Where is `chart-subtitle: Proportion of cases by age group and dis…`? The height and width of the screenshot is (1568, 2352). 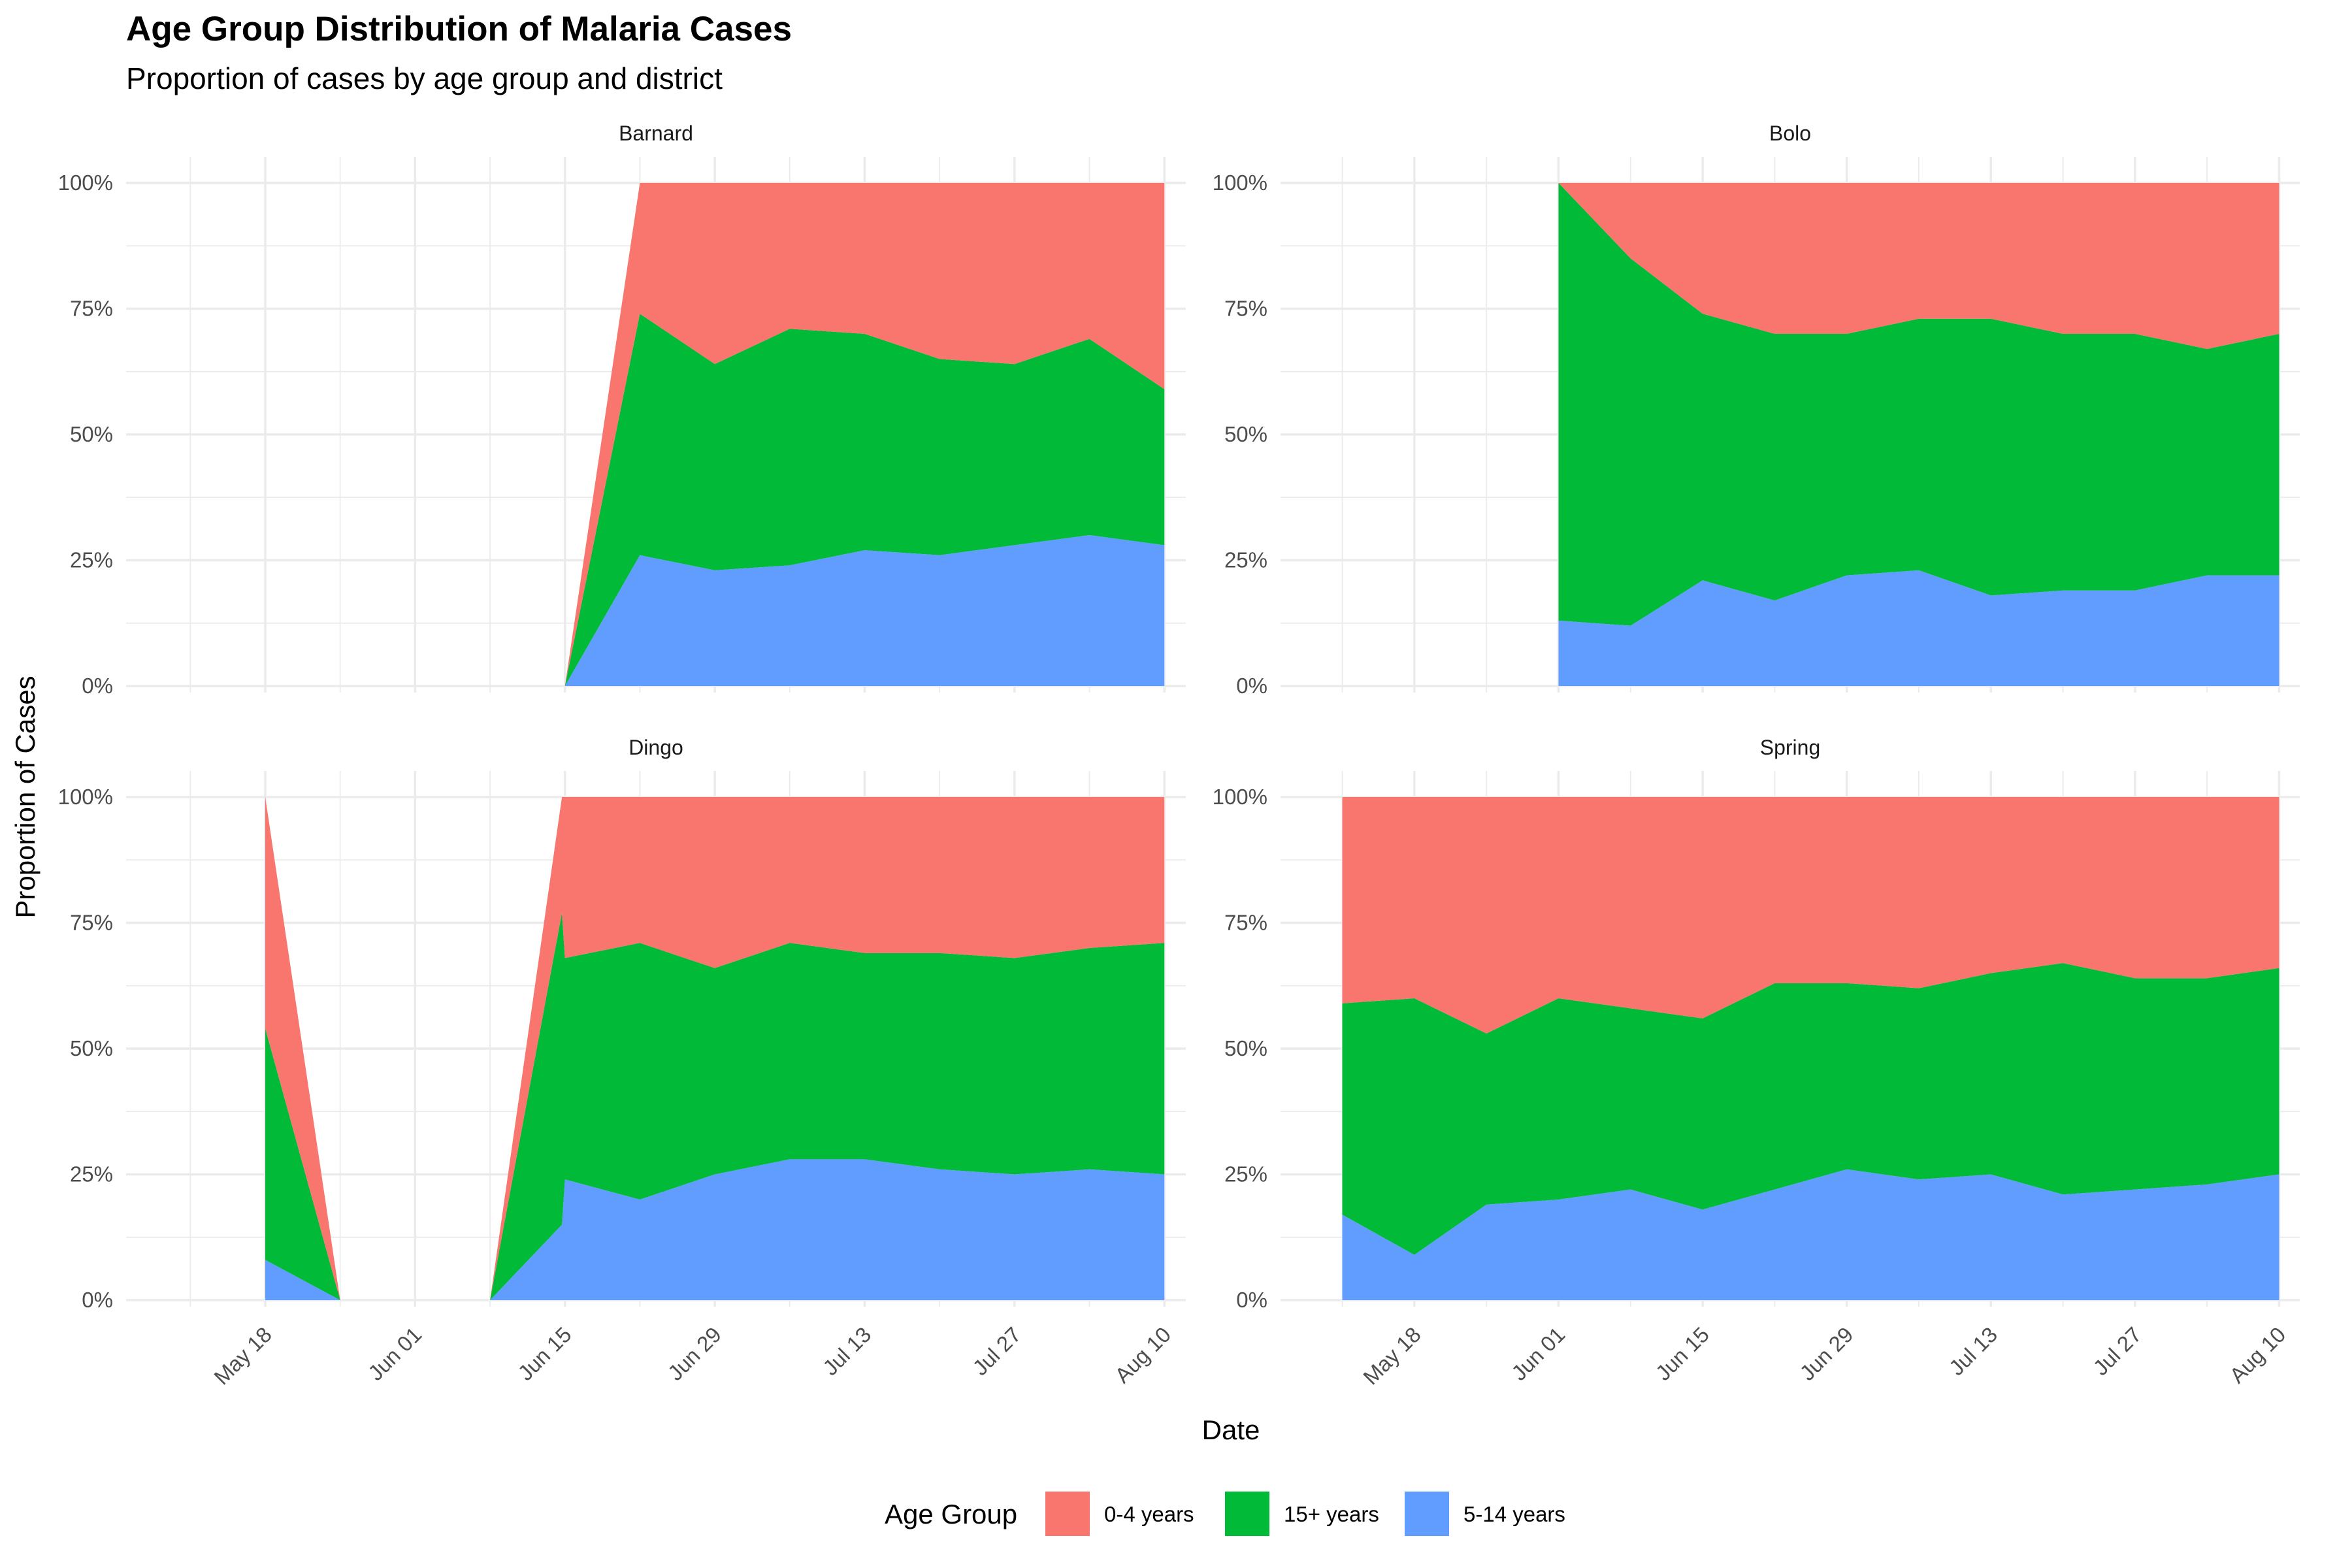 chart-subtitle: Proportion of cases by age group and dis… is located at coordinates (424, 78).